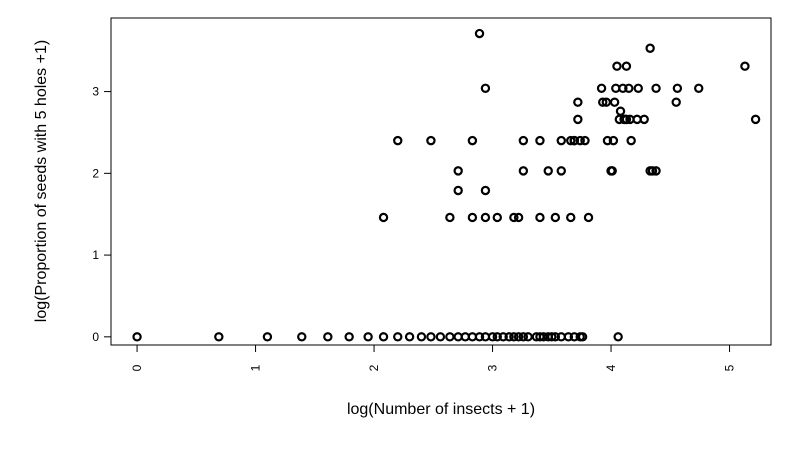 The width and height of the screenshot is (800, 461). What do you see at coordinates (611, 367) in the screenshot?
I see `x-tick-label: 4` at bounding box center [611, 367].